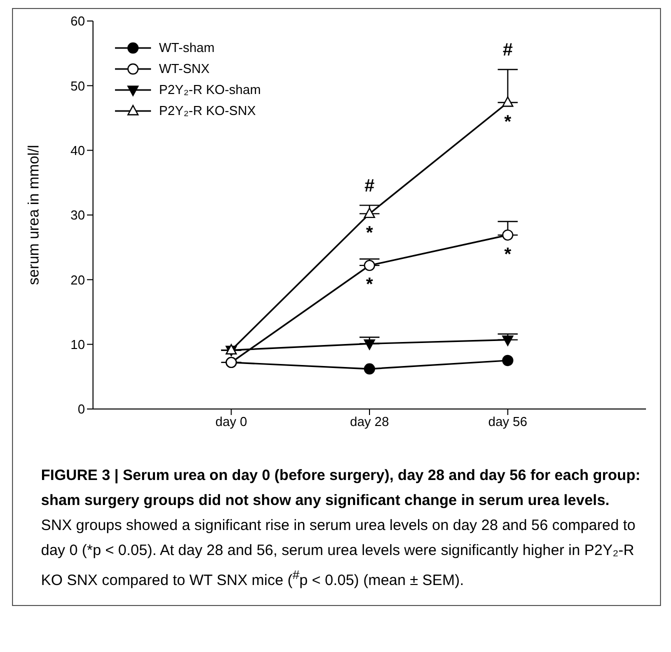 This screenshot has height=652, width=671. I want to click on text: FIGURE 3 | Serum urea on day 0 (before surgery), day 28 and day 56 for each group: sham surgery groups did not show any significant change in serum urea levels., so click(340, 488).